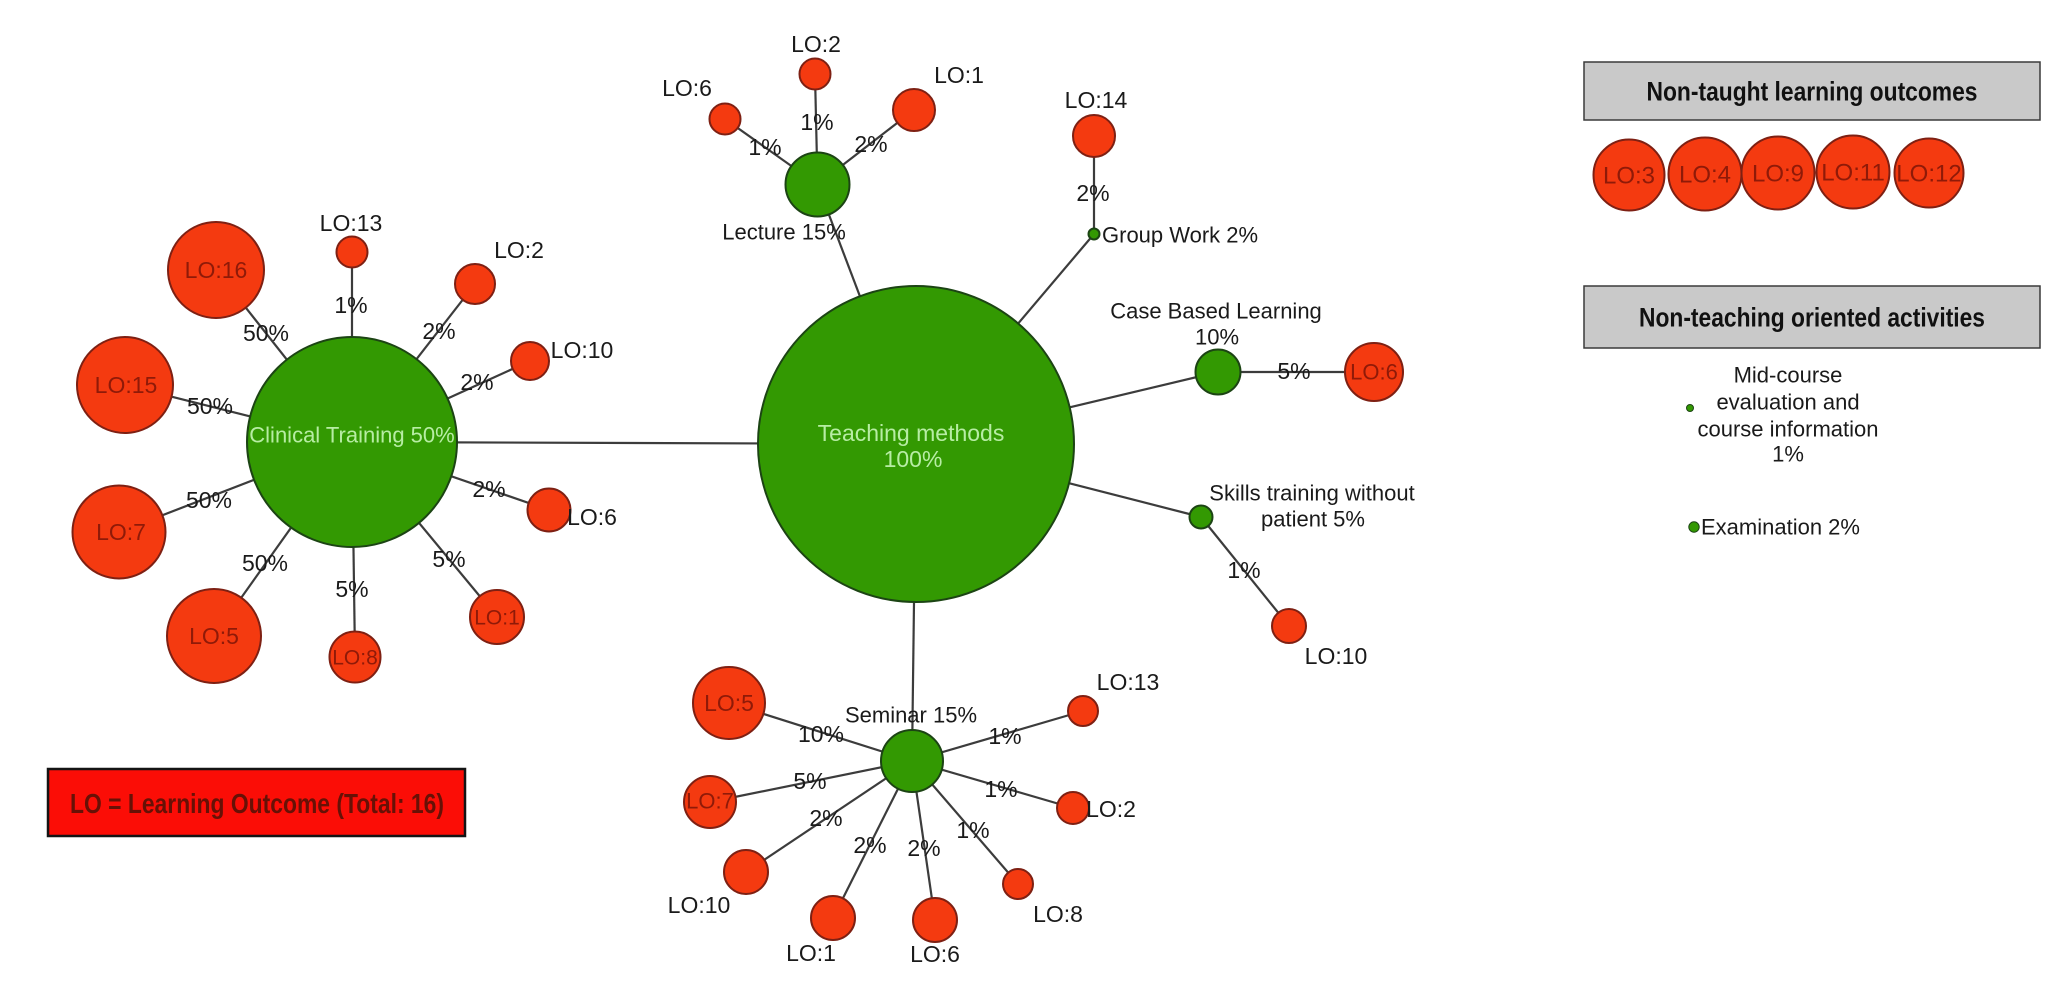  I want to click on svg-text: LO:14, so click(1096, 100).